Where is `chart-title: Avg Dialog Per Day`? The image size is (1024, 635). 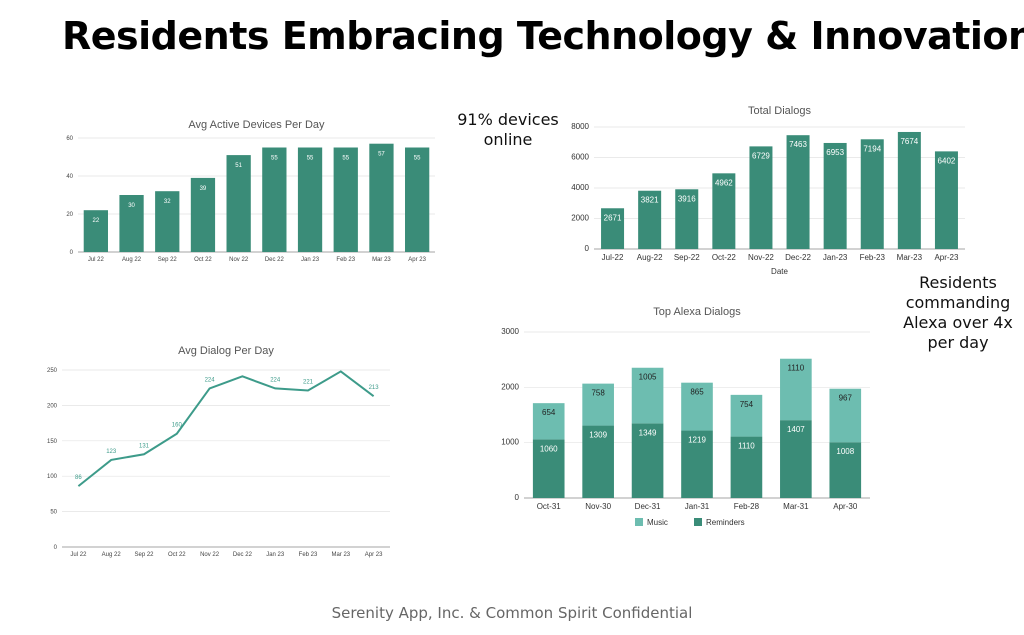
chart-title: Avg Dialog Per Day is located at coordinates (226, 351).